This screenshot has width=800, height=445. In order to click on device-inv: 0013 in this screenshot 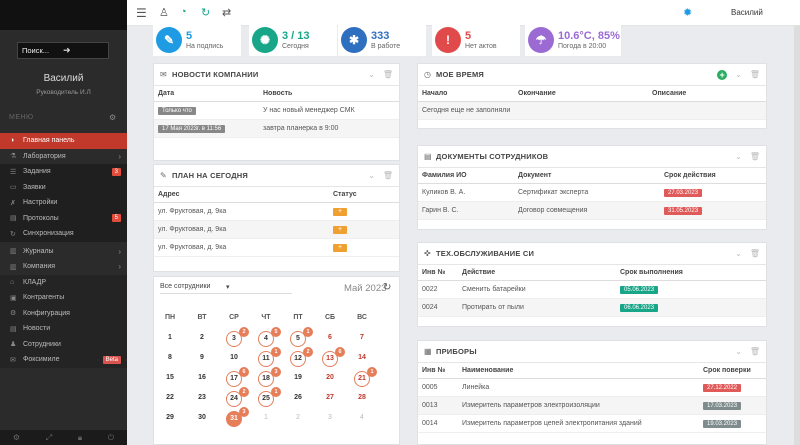, I will do `click(438, 405)`.